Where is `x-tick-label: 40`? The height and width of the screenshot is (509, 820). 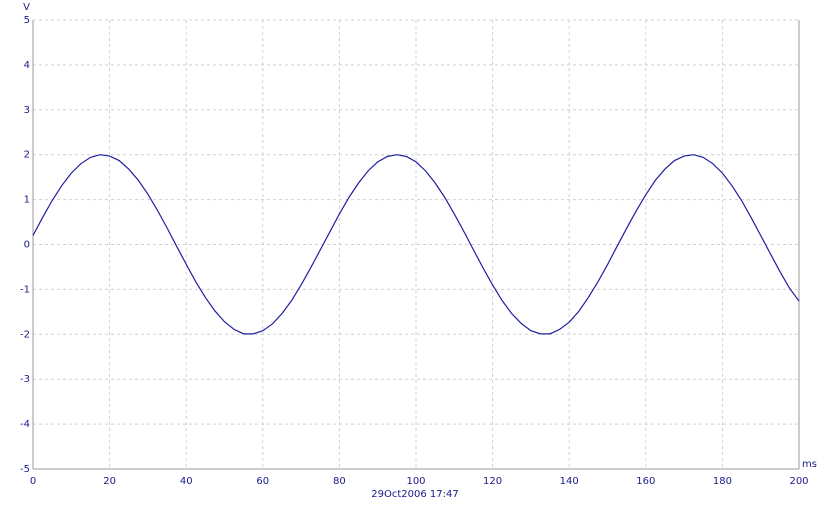 x-tick-label: 40 is located at coordinates (186, 481).